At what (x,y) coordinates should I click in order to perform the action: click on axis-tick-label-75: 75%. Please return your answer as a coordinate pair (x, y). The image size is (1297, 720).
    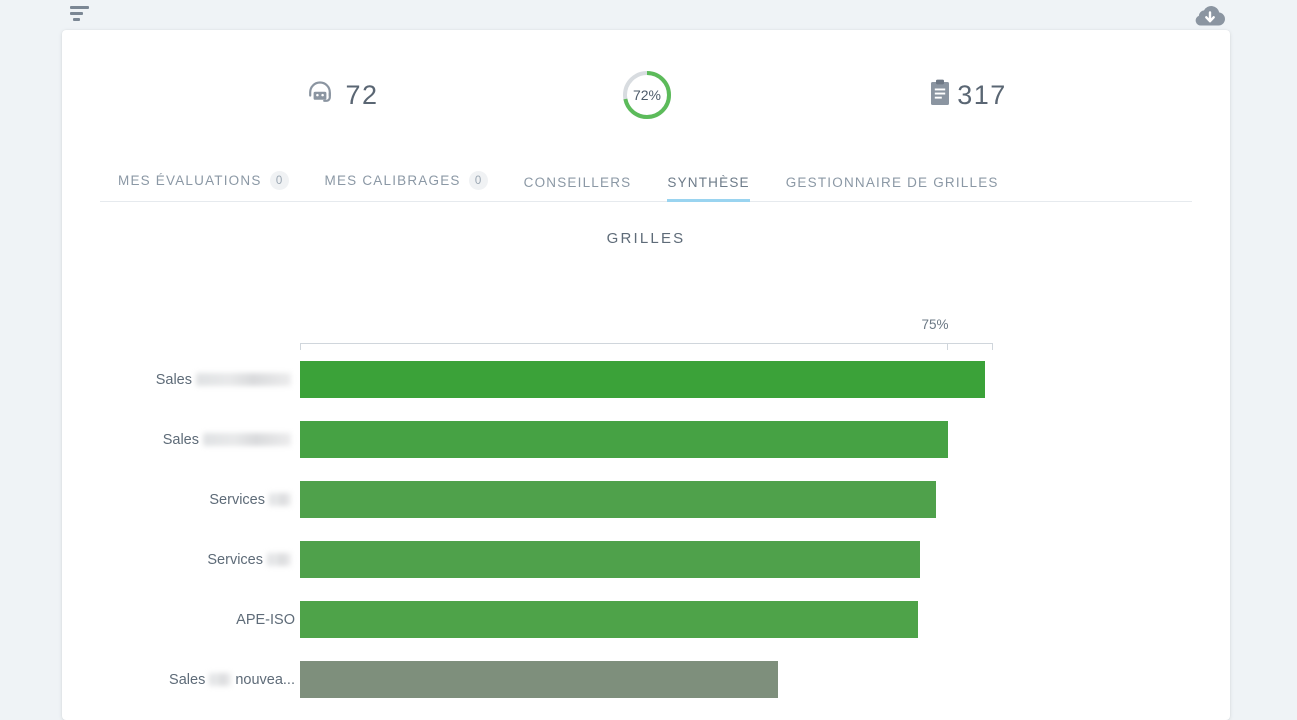
    Looking at the image, I should click on (935, 324).